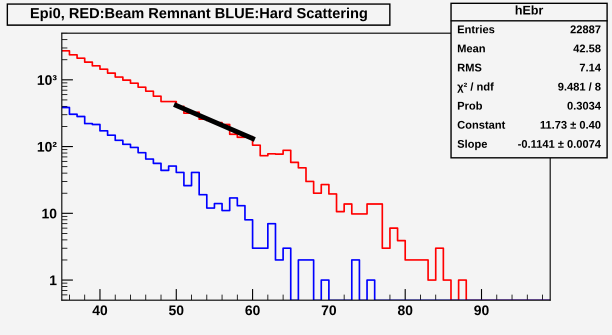  What do you see at coordinates (530, 10) in the screenshot?
I see `text: hEbr` at bounding box center [530, 10].